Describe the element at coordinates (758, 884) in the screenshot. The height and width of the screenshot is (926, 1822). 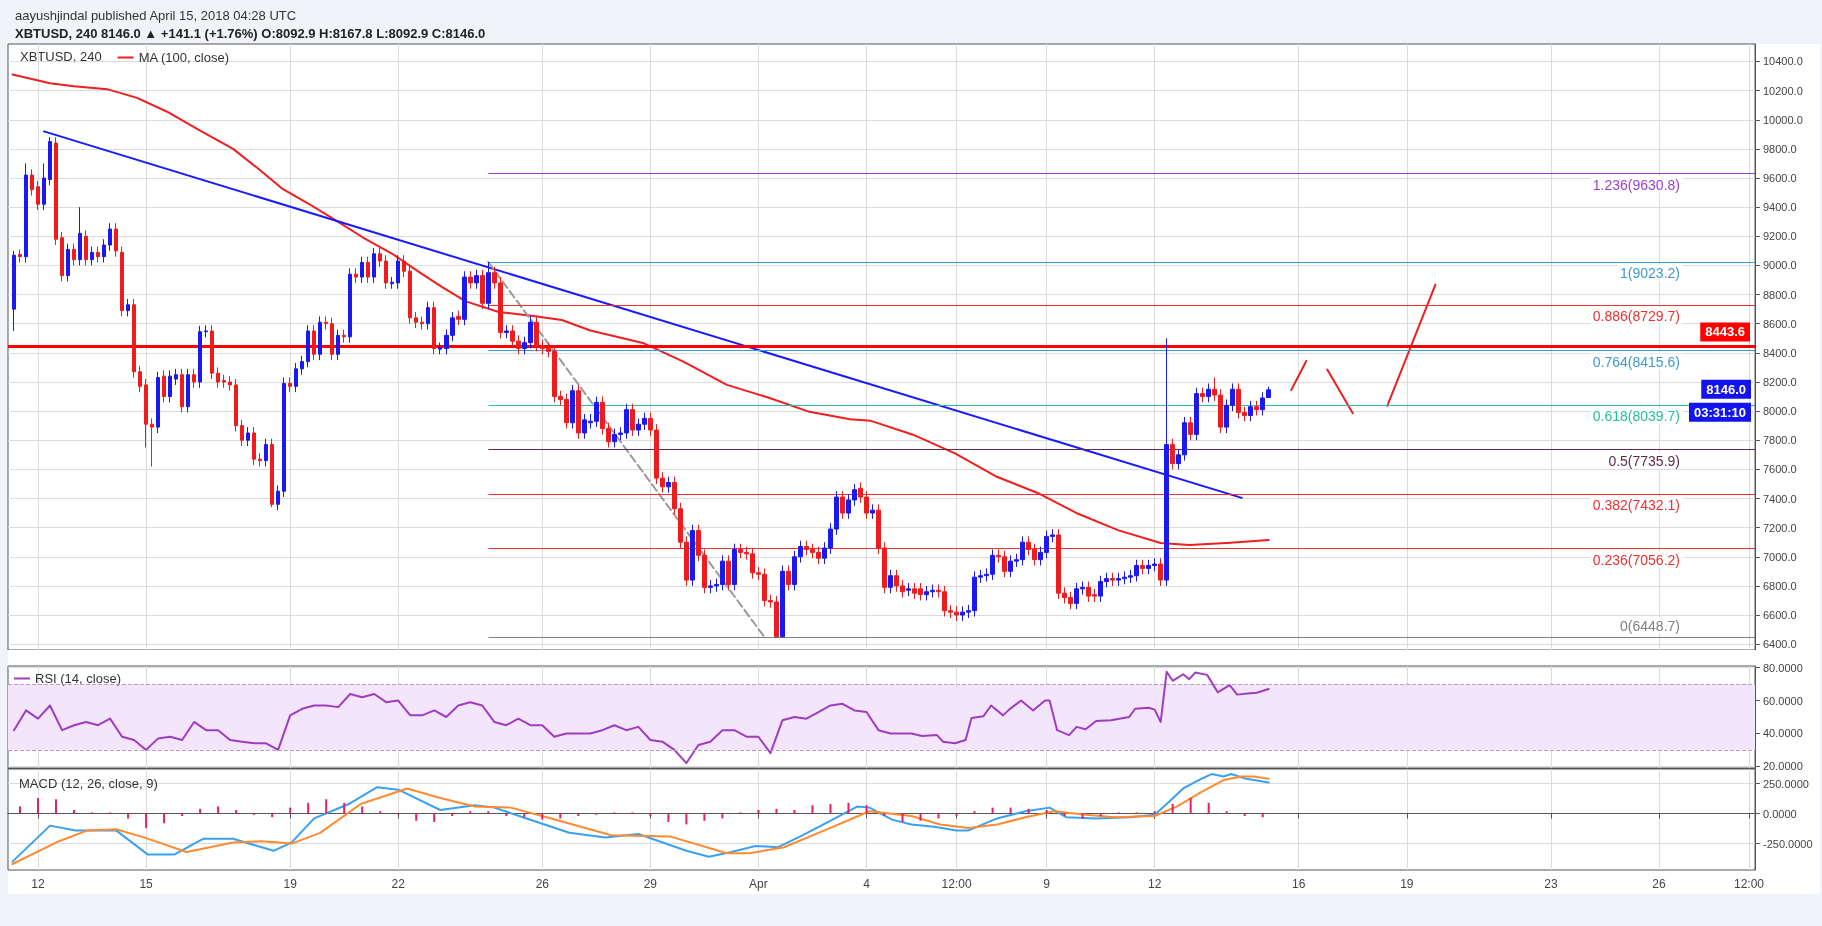
I see `x-tick-label: Apr` at that location.